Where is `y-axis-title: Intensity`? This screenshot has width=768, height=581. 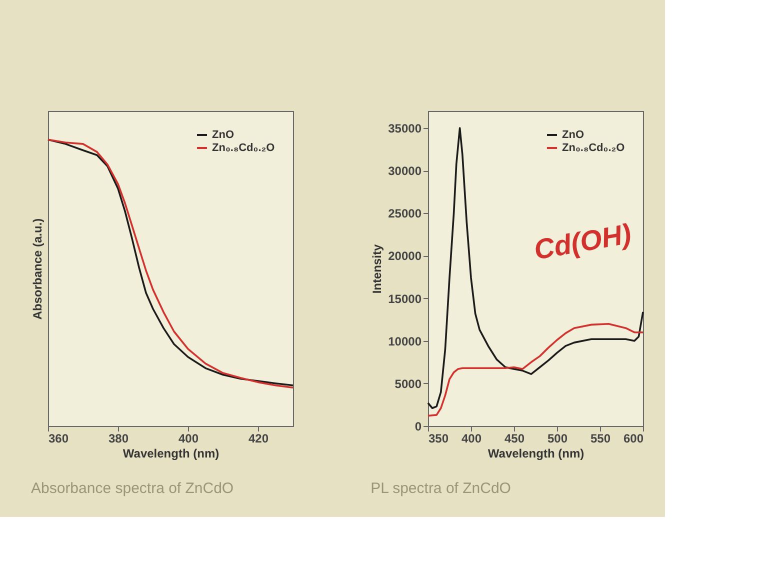 y-axis-title: Intensity is located at coordinates (377, 269).